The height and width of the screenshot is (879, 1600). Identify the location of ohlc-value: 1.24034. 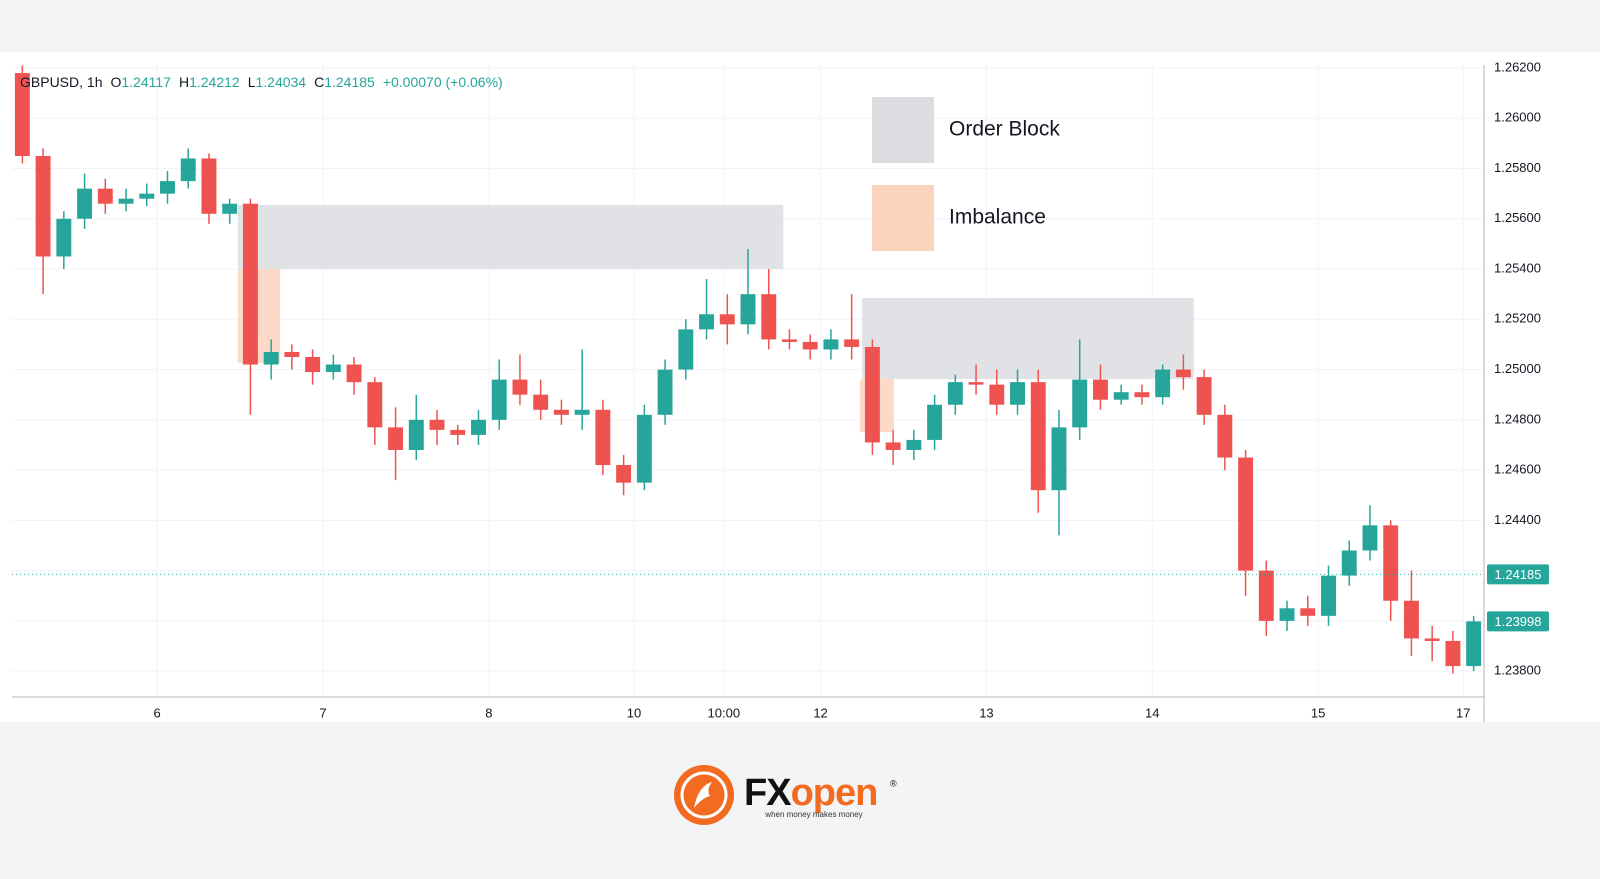
(280, 82).